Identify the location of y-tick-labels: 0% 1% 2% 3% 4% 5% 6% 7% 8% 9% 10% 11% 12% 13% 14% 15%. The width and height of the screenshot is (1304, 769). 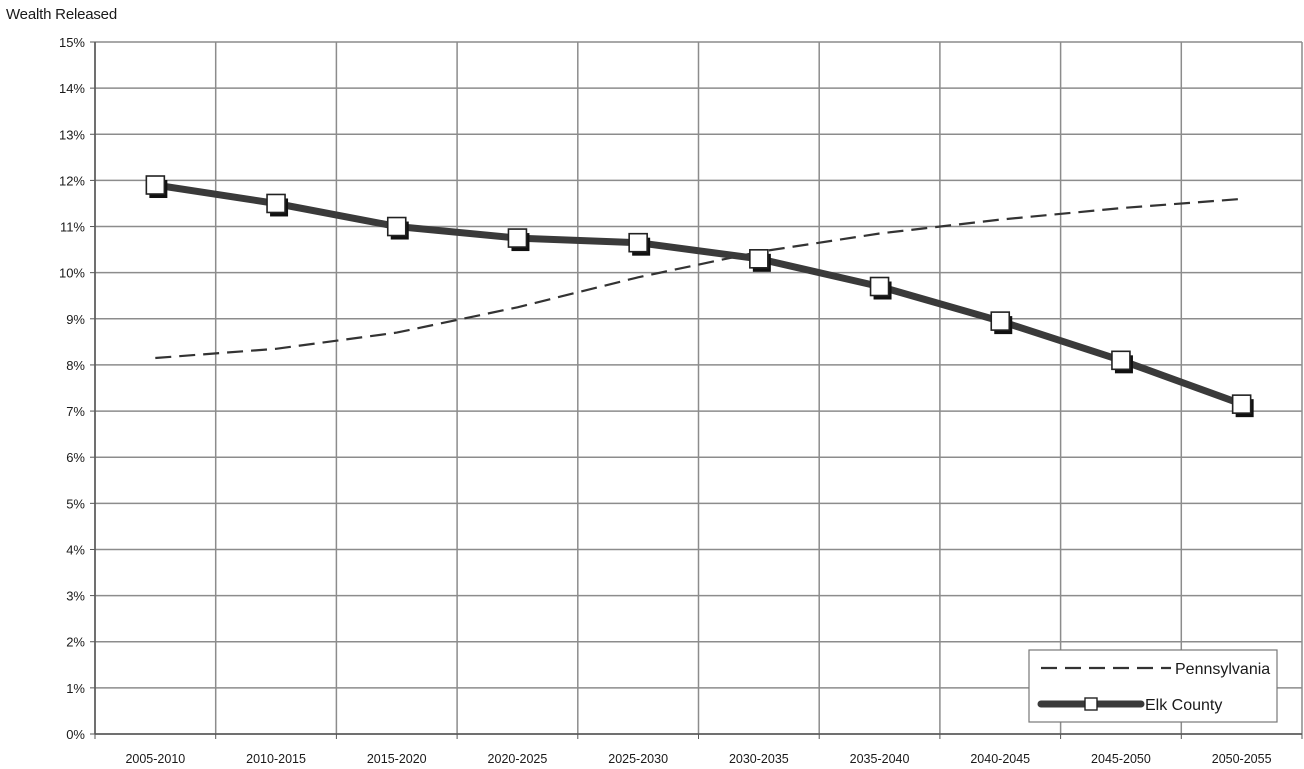
(72, 388).